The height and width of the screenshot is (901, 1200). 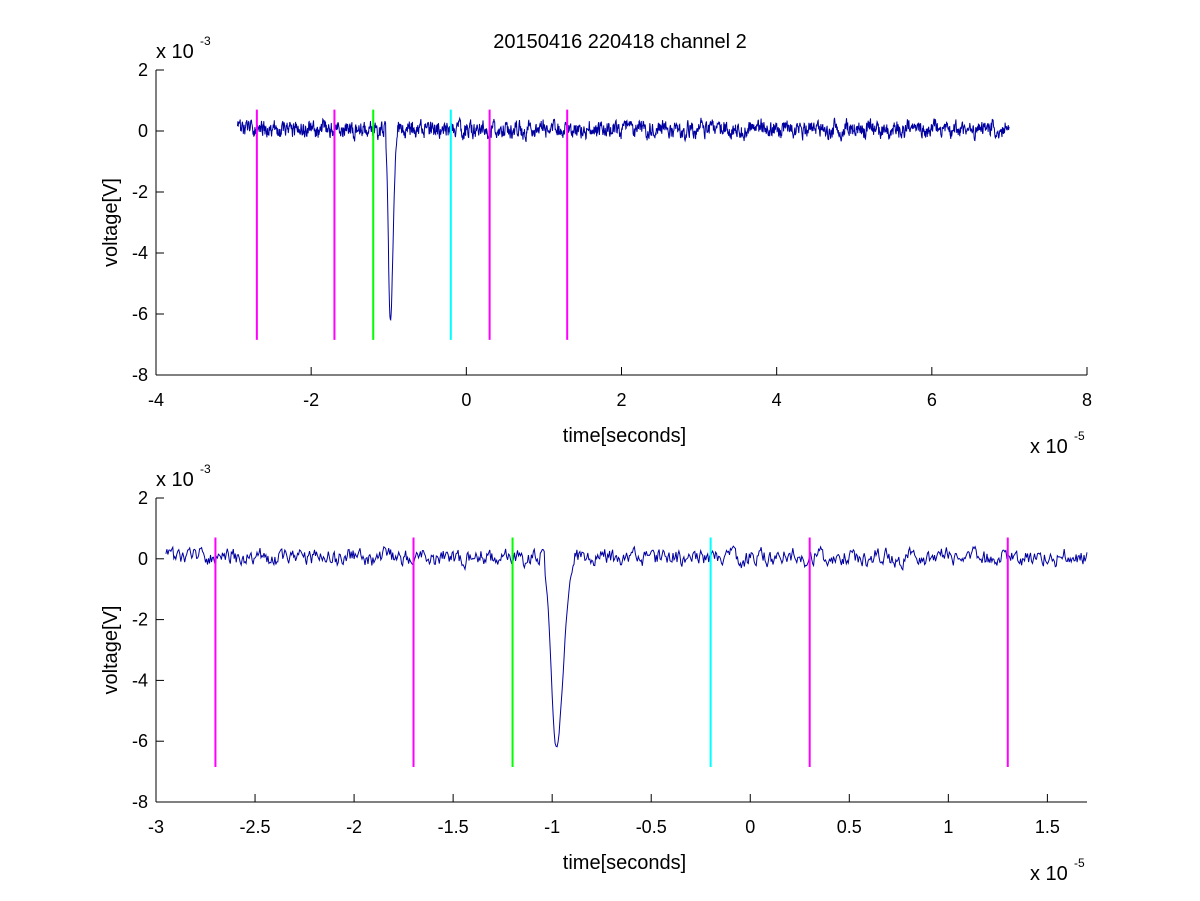 What do you see at coordinates (255, 827) in the screenshot?
I see `x-tick-label: -2.5` at bounding box center [255, 827].